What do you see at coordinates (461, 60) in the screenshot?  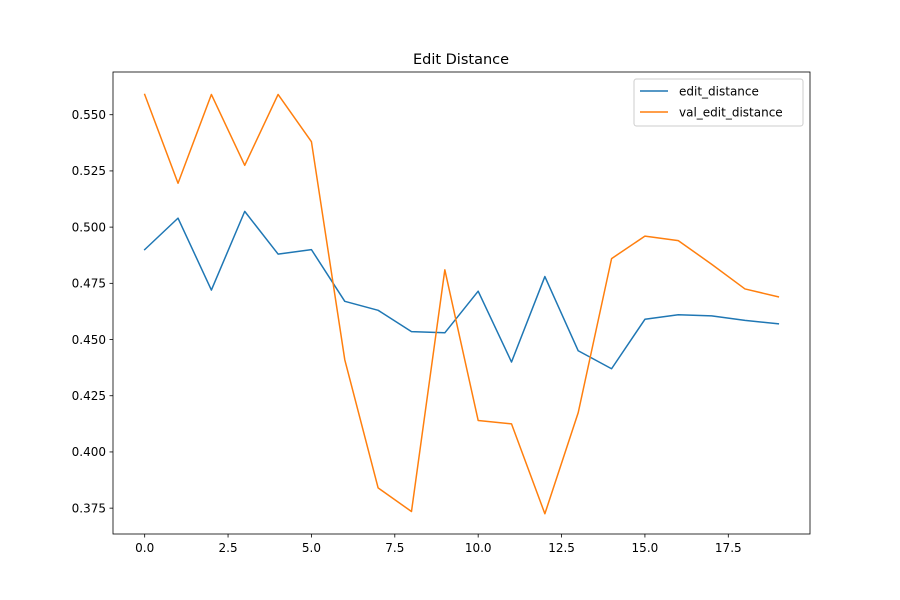 I see `chart-title: Edit Distance` at bounding box center [461, 60].